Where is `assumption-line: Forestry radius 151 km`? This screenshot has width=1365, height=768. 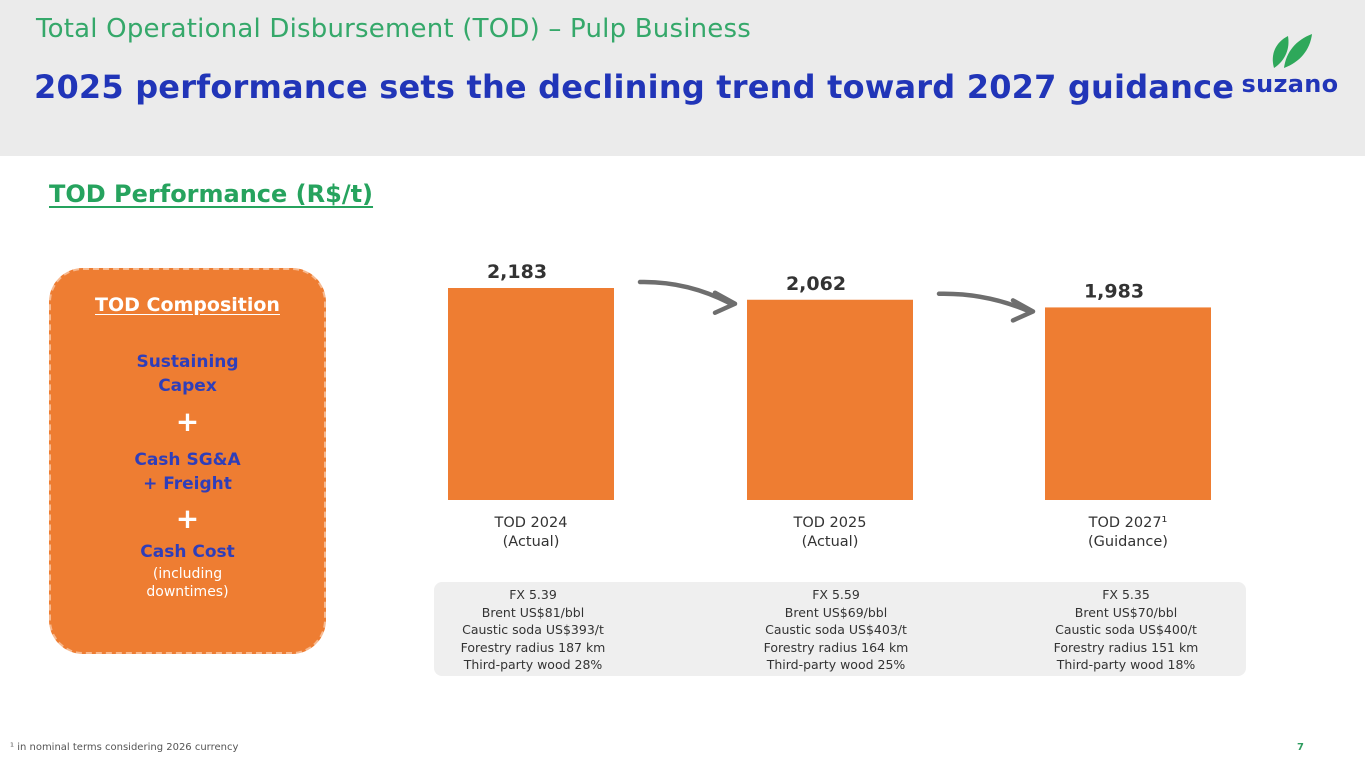
assumption-line: Forestry radius 151 km is located at coordinates (1126, 647).